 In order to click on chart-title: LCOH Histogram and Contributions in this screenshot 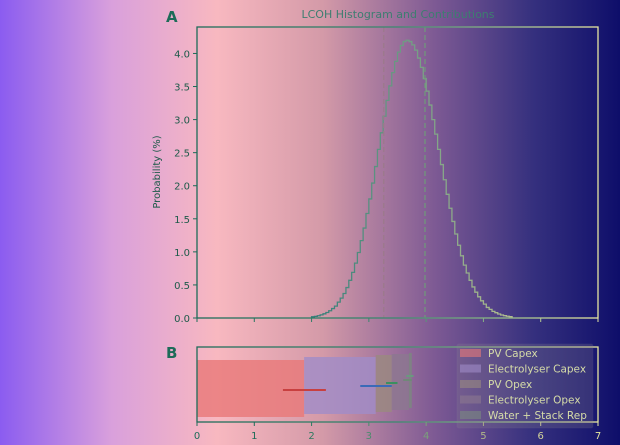, I will do `click(397, 14)`.